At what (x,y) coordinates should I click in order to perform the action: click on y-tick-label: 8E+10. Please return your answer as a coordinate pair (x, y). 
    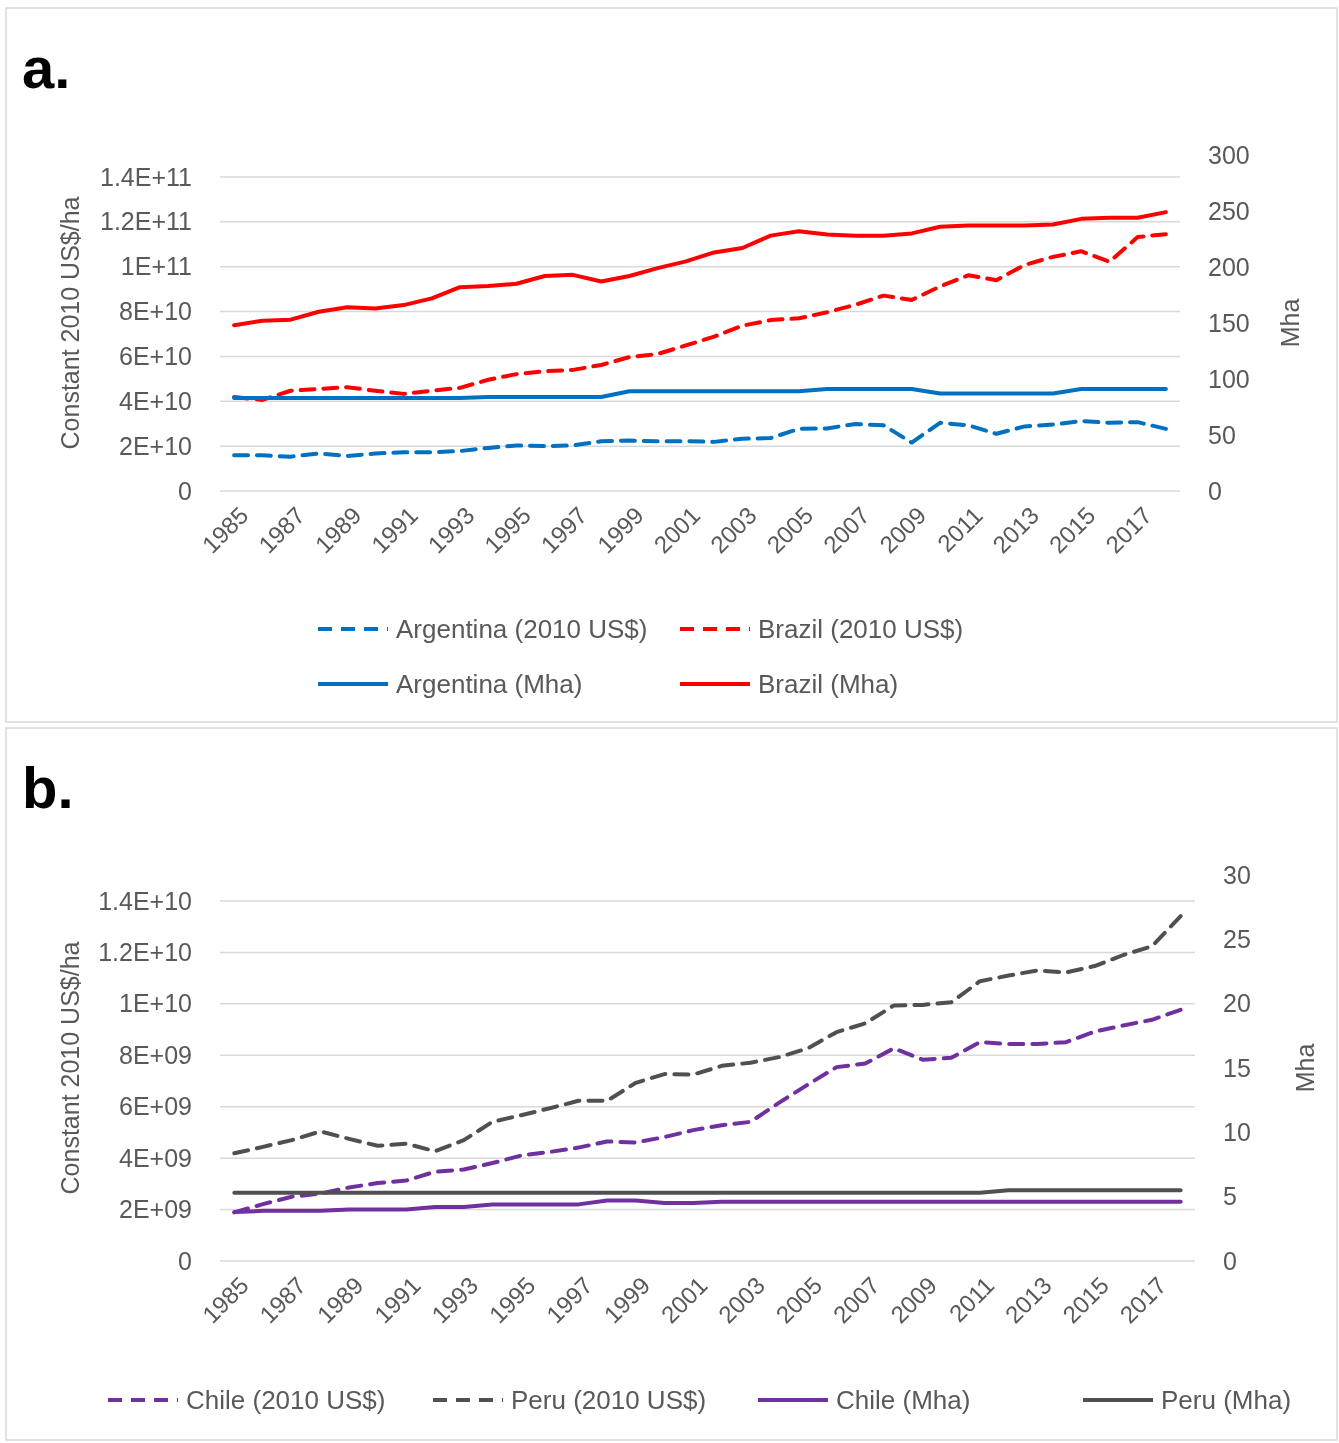
    Looking at the image, I should click on (155, 311).